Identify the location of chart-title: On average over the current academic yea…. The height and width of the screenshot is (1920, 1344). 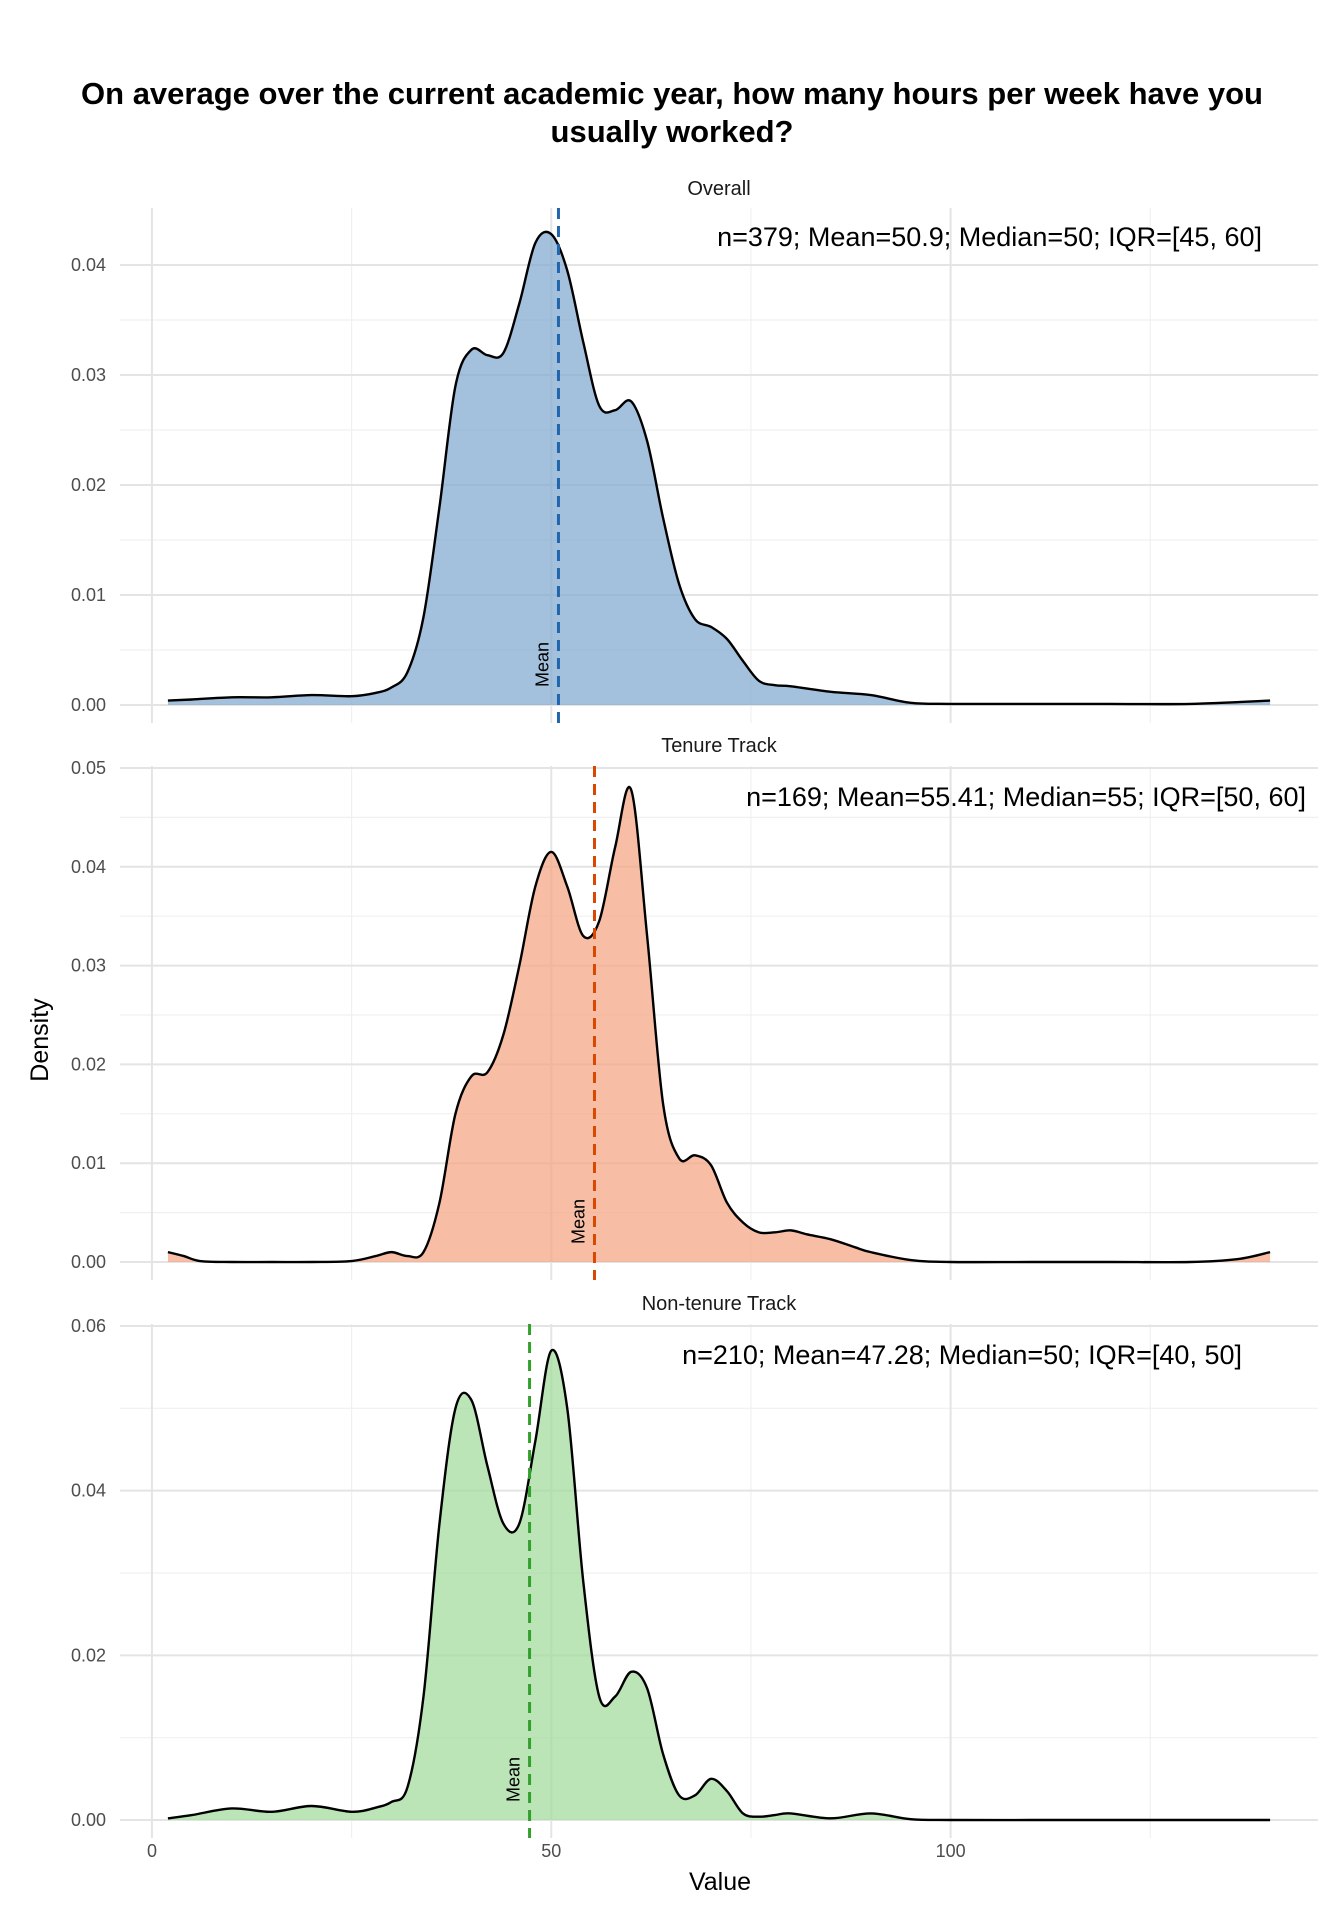
(672, 112).